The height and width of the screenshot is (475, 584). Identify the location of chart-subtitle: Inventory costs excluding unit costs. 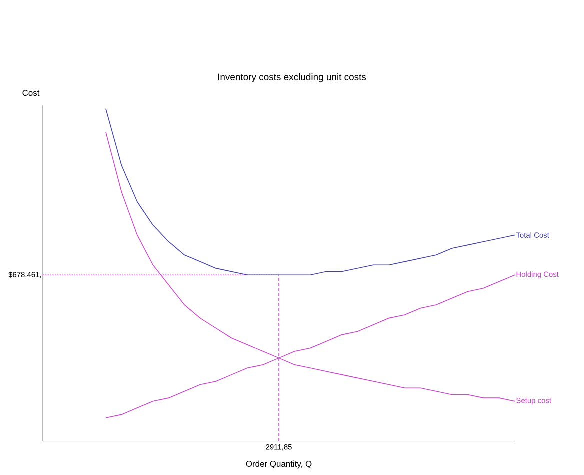
(292, 78).